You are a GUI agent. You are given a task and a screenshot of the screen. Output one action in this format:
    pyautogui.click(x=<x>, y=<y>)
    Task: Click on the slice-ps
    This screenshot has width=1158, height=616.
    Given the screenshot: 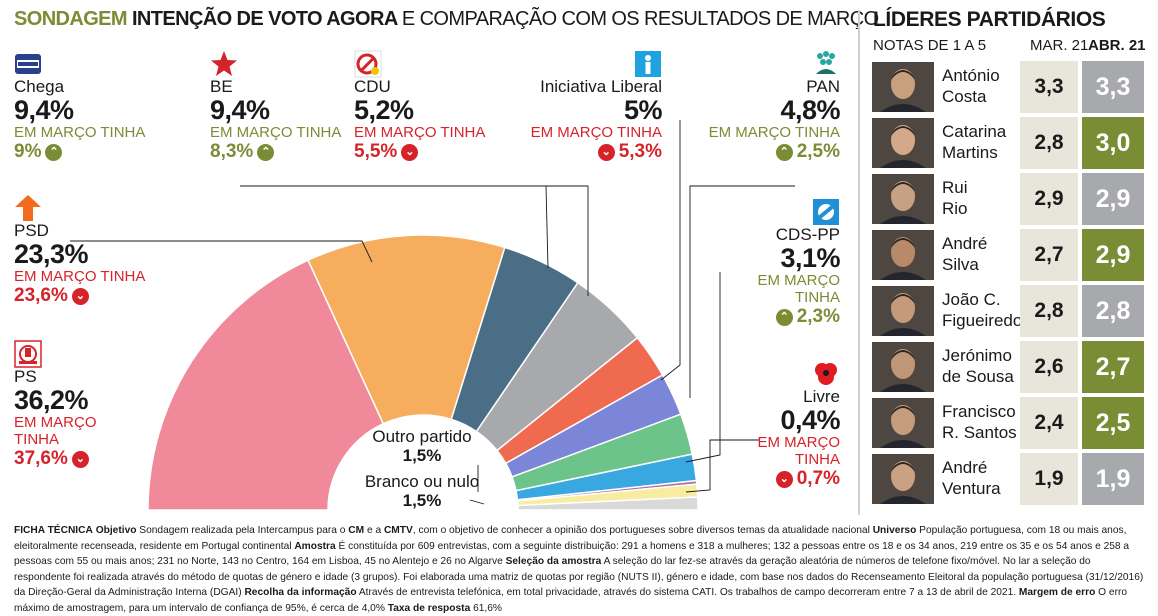 What is the action you would take?
    pyautogui.click(x=266, y=385)
    